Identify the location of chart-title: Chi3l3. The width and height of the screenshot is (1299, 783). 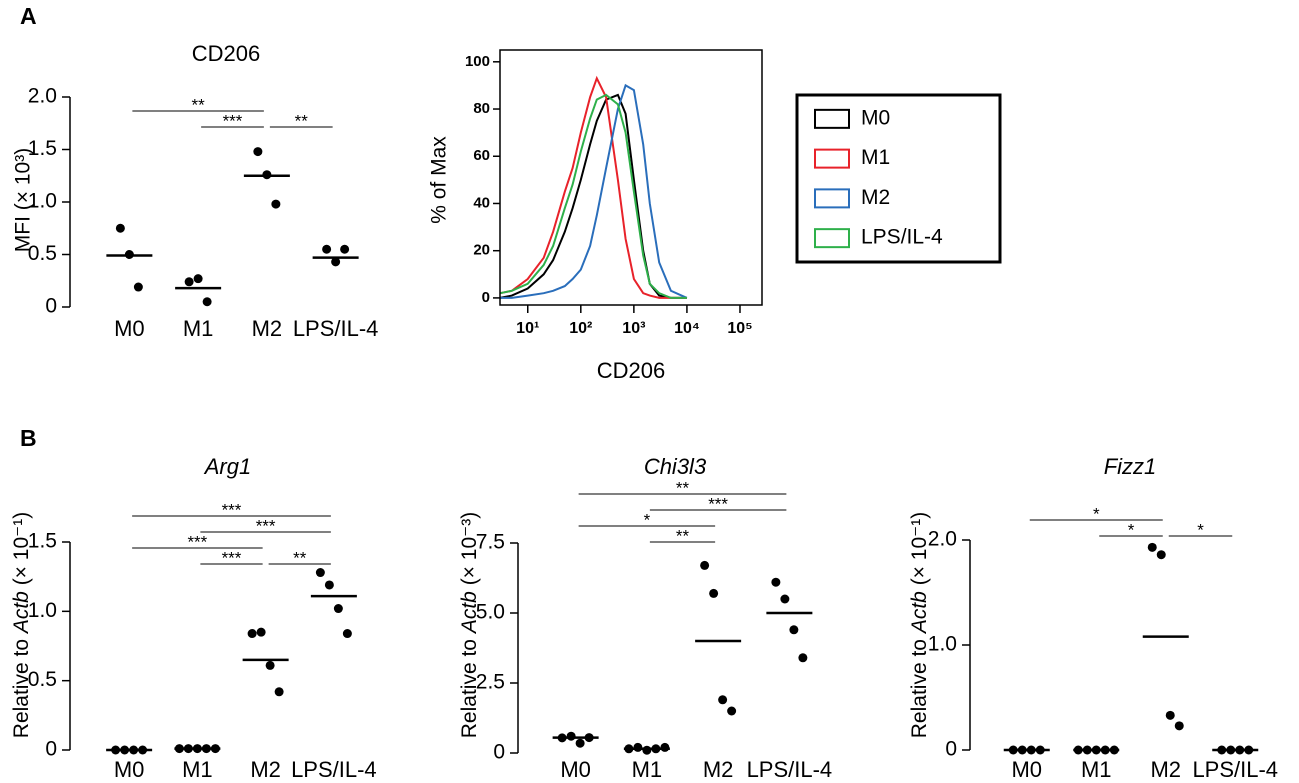
(675, 466).